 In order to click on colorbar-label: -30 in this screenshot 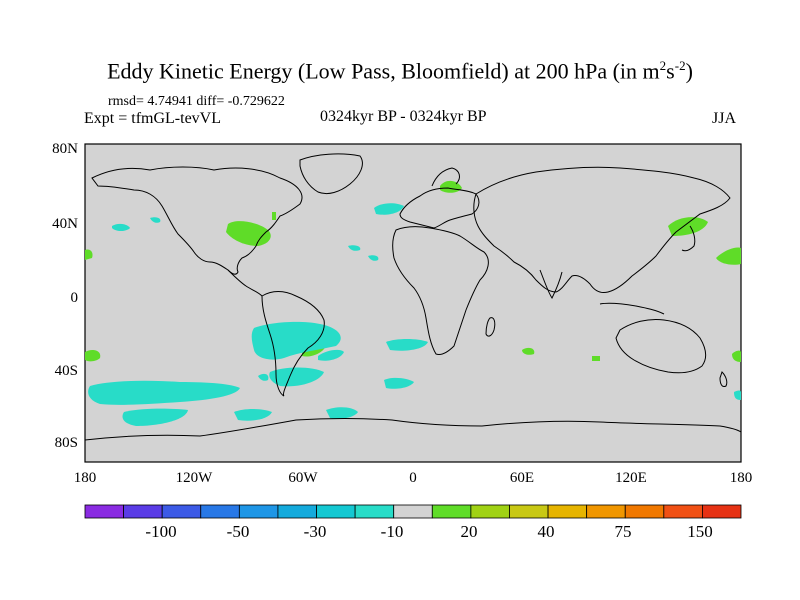, I will do `click(315, 531)`.